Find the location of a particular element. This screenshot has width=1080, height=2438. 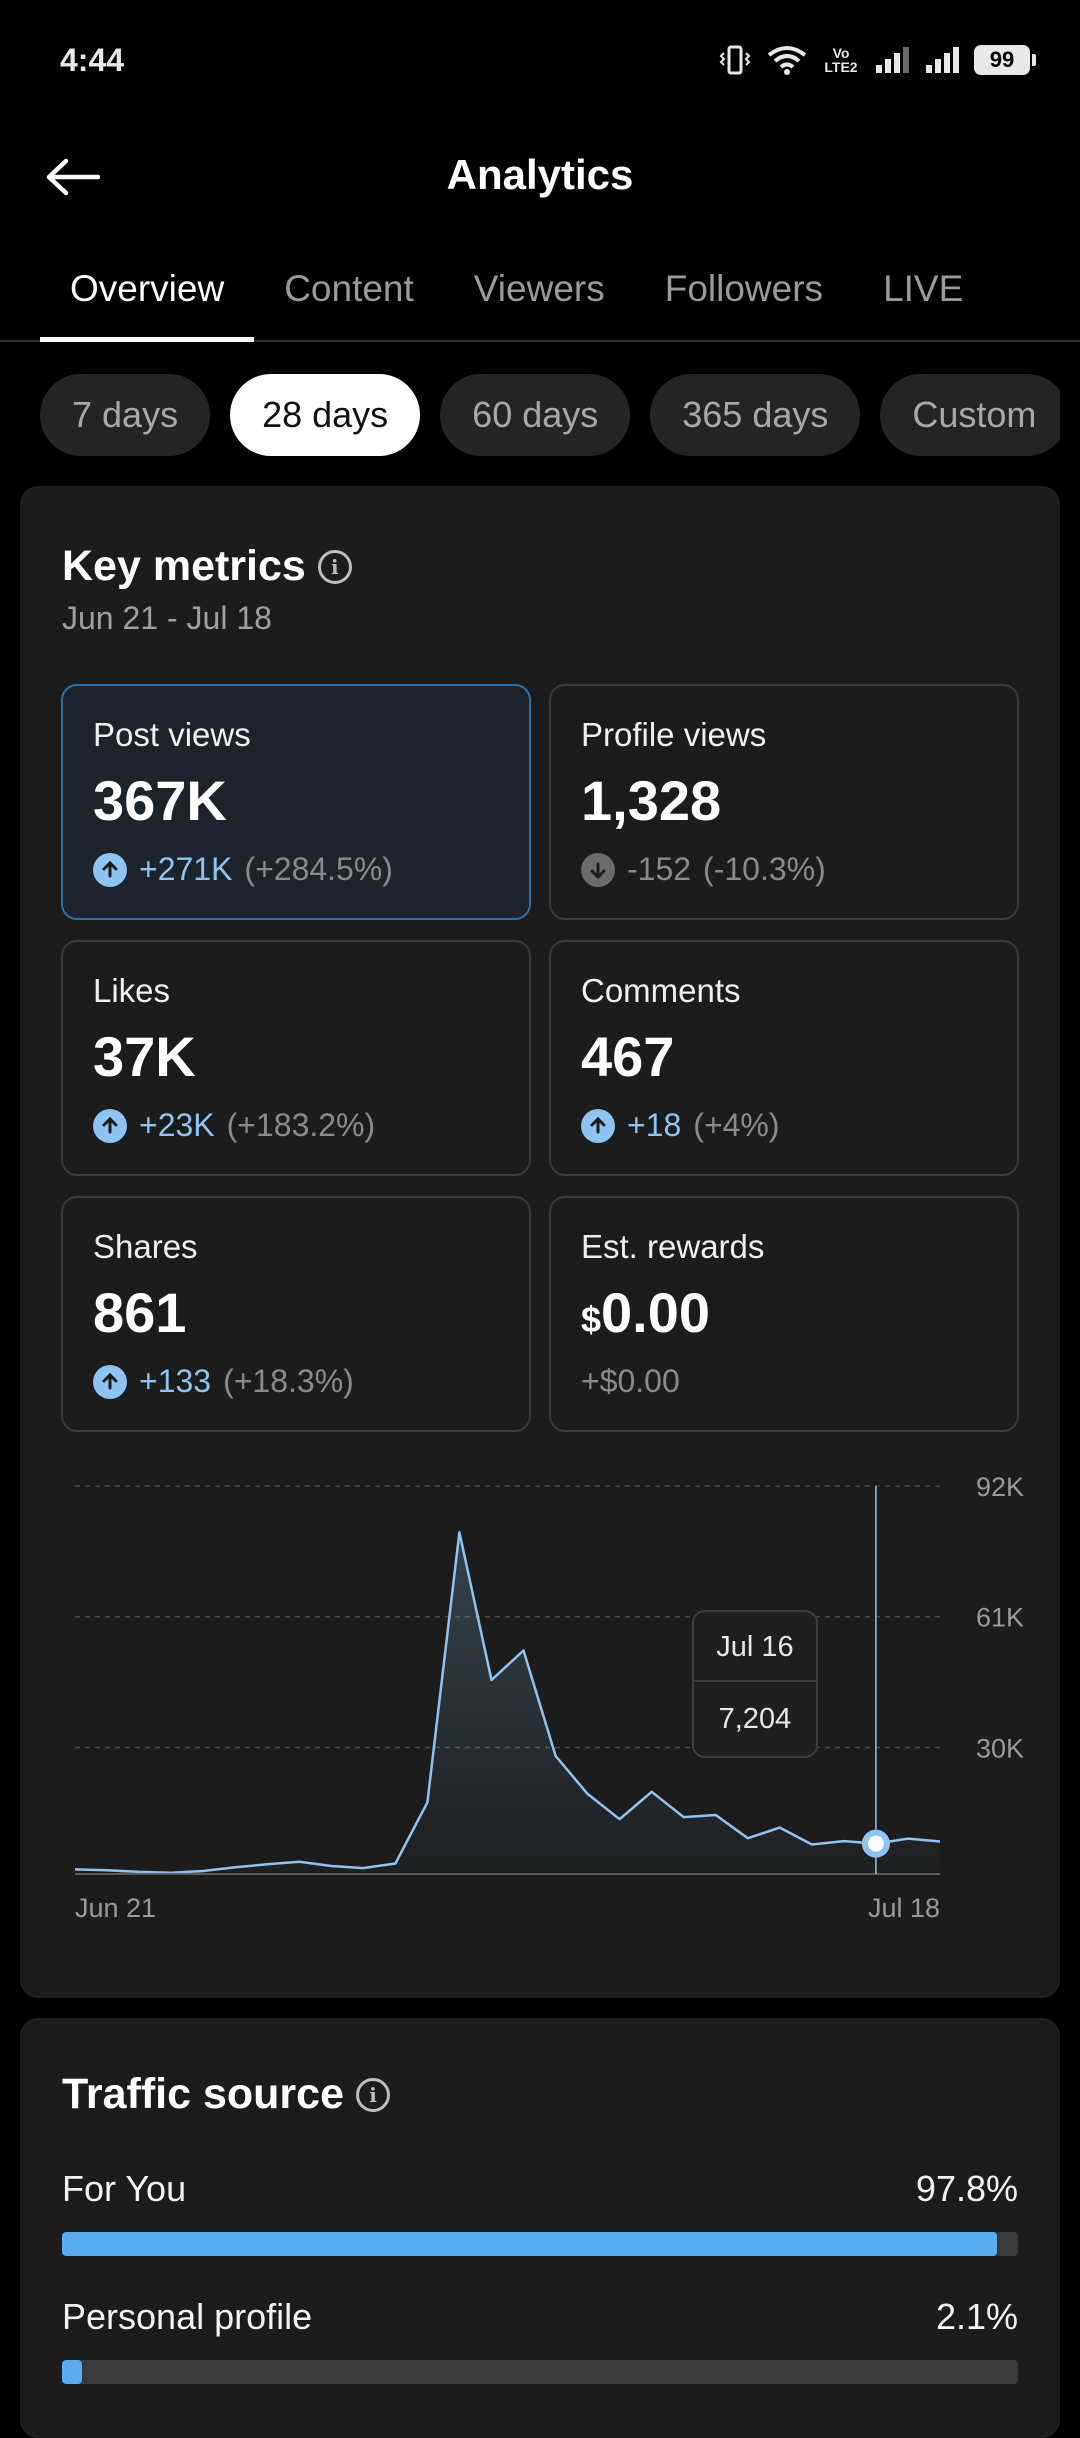

y-tick-label: 92K is located at coordinates (1000, 1487).